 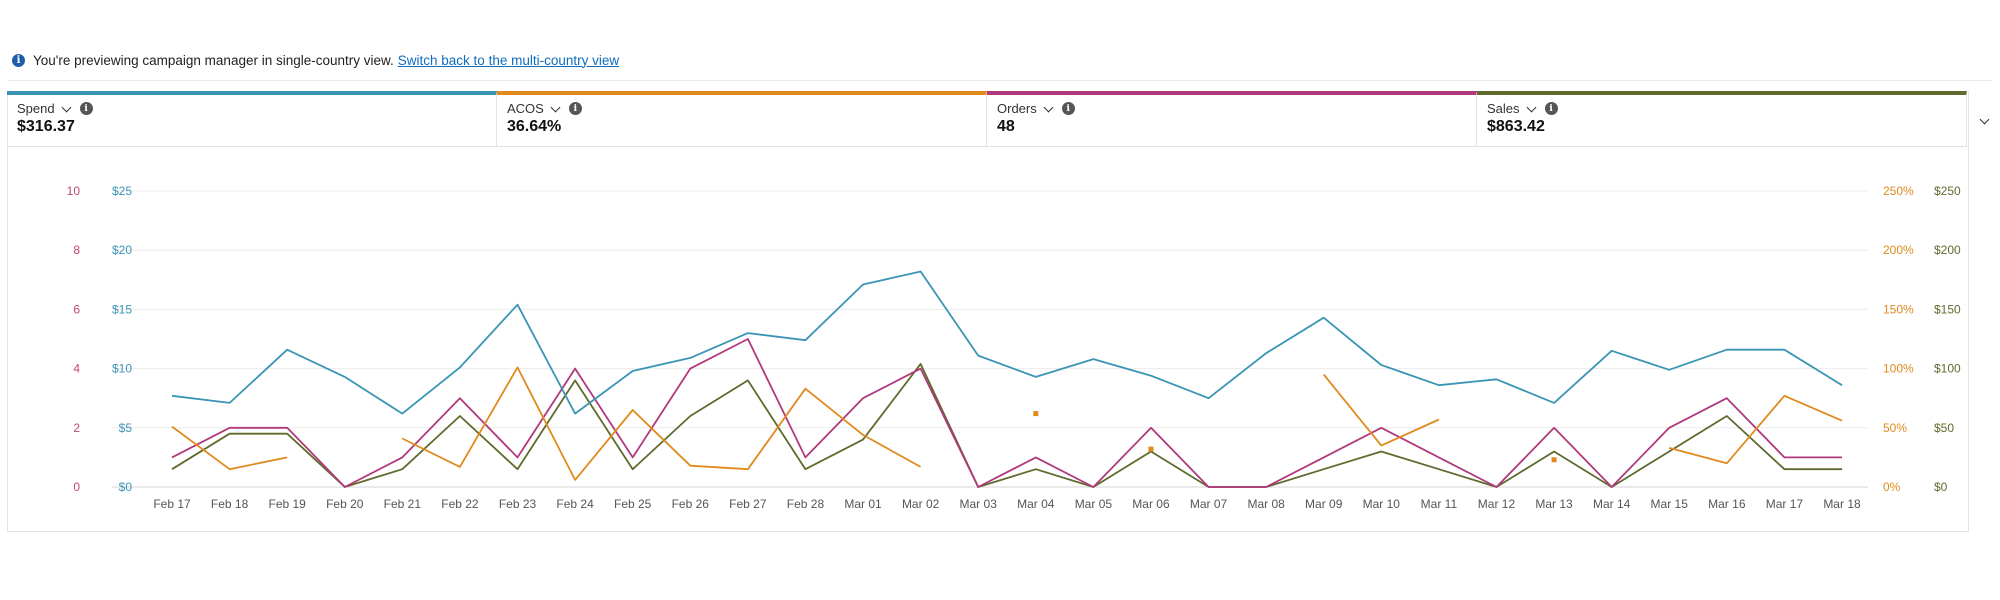 What do you see at coordinates (1947, 369) in the screenshot?
I see `y-tick-sales: $100` at bounding box center [1947, 369].